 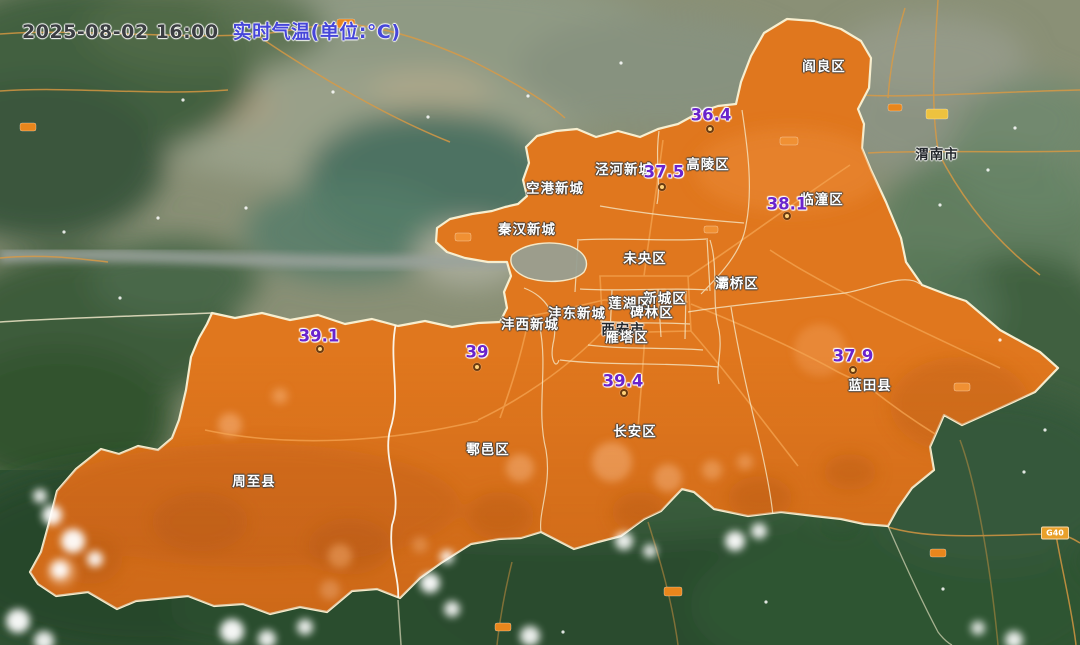 What do you see at coordinates (120, 32) in the screenshot?
I see `timestamp-text: 2025-08-02 16:00` at bounding box center [120, 32].